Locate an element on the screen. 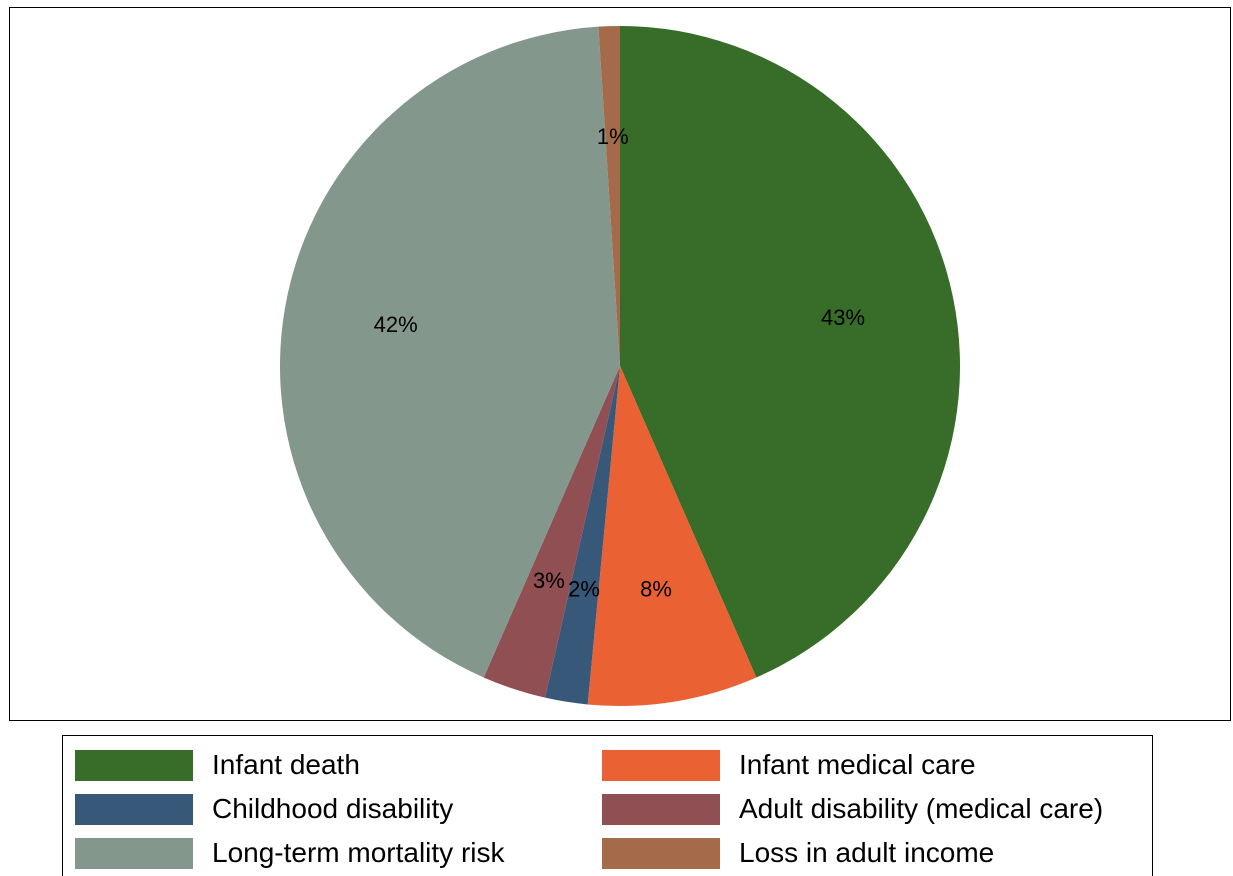 The width and height of the screenshot is (1233, 876). legend-item-infant-death: Infant death is located at coordinates (217, 765).